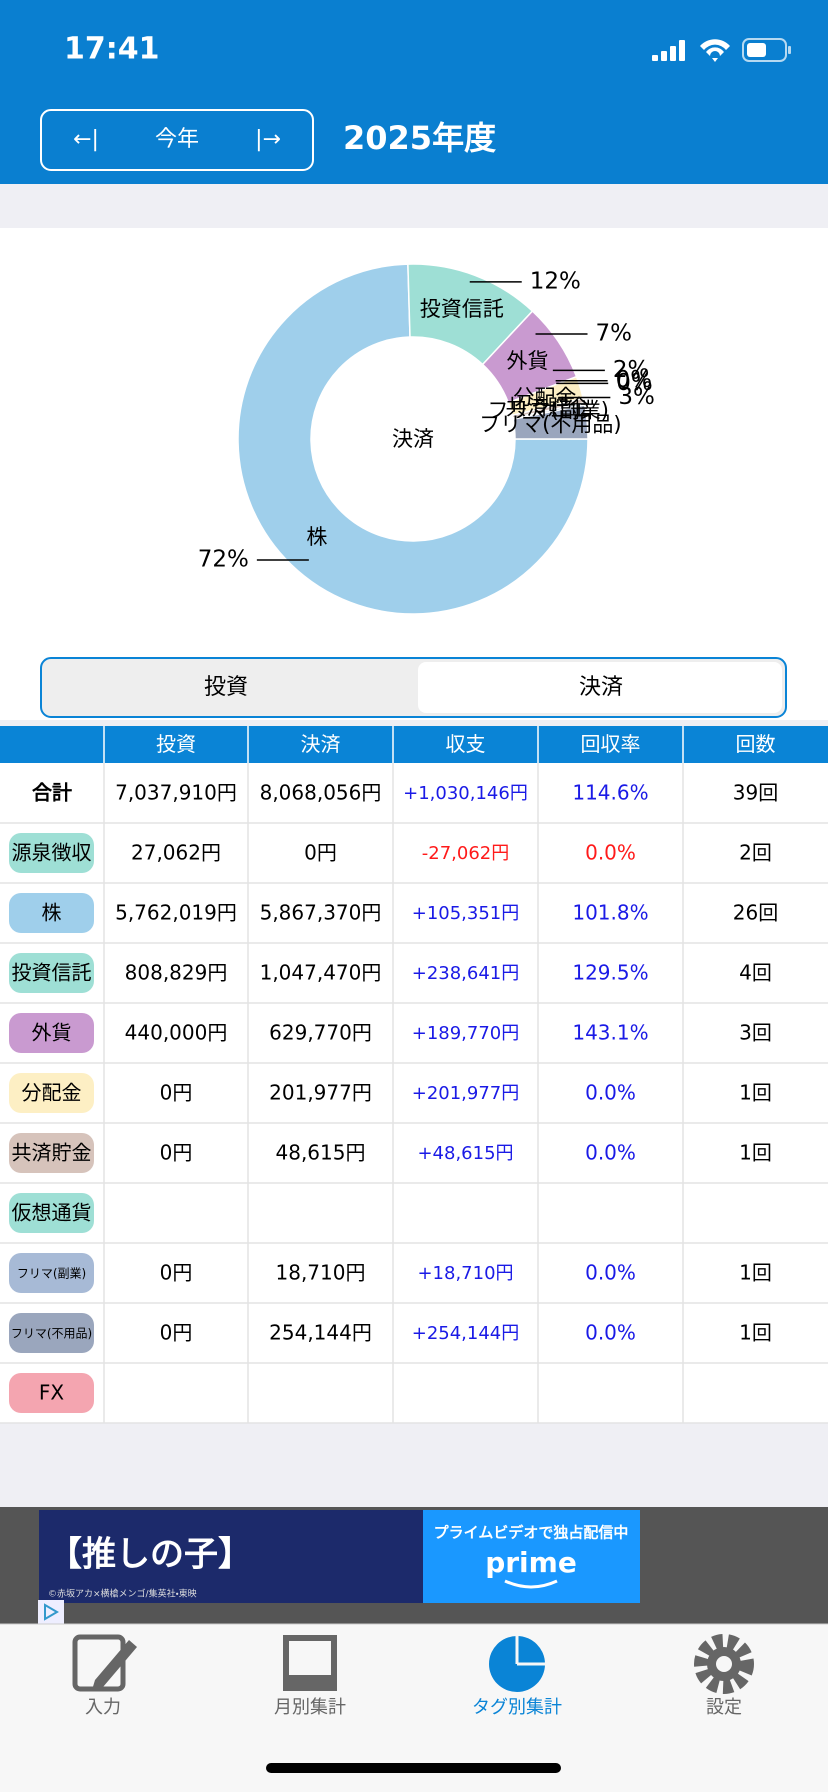 The width and height of the screenshot is (828, 1792). Describe the element at coordinates (52, 1213) in the screenshot. I see `tag-label: 仮想通貨` at that location.